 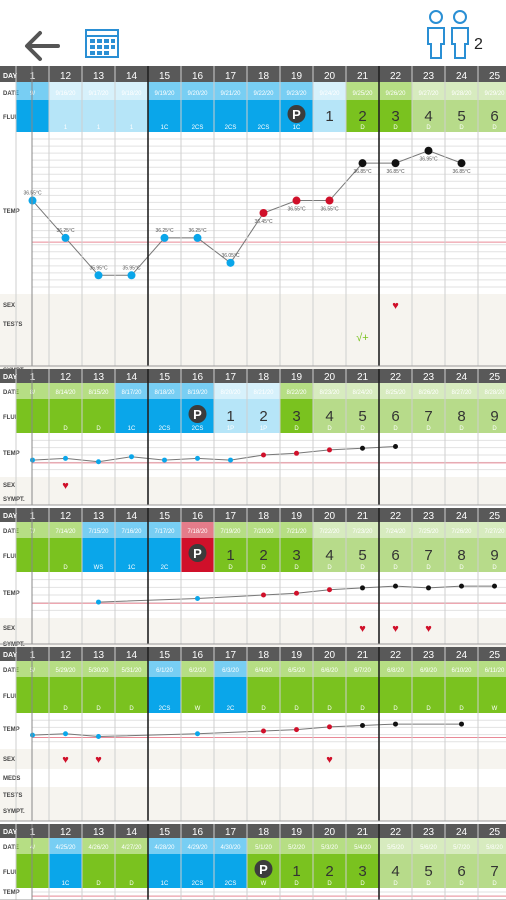 What do you see at coordinates (362, 393) in the screenshot?
I see `date-text: 8/24/20` at bounding box center [362, 393].